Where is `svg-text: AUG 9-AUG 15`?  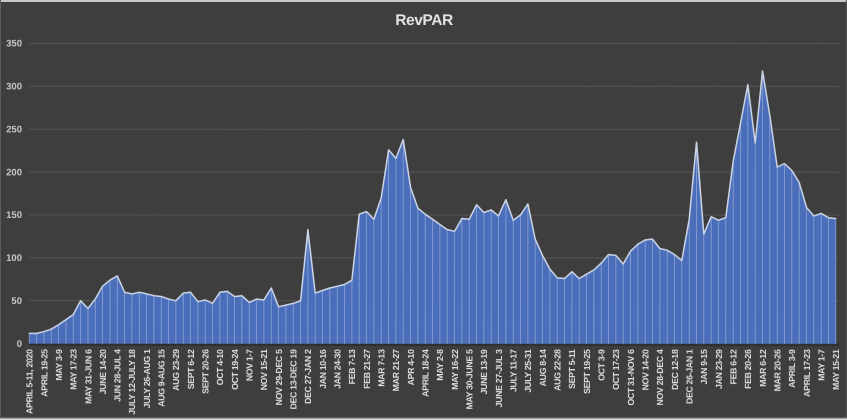 svg-text: AUG 9-AUG 15 is located at coordinates (162, 378).